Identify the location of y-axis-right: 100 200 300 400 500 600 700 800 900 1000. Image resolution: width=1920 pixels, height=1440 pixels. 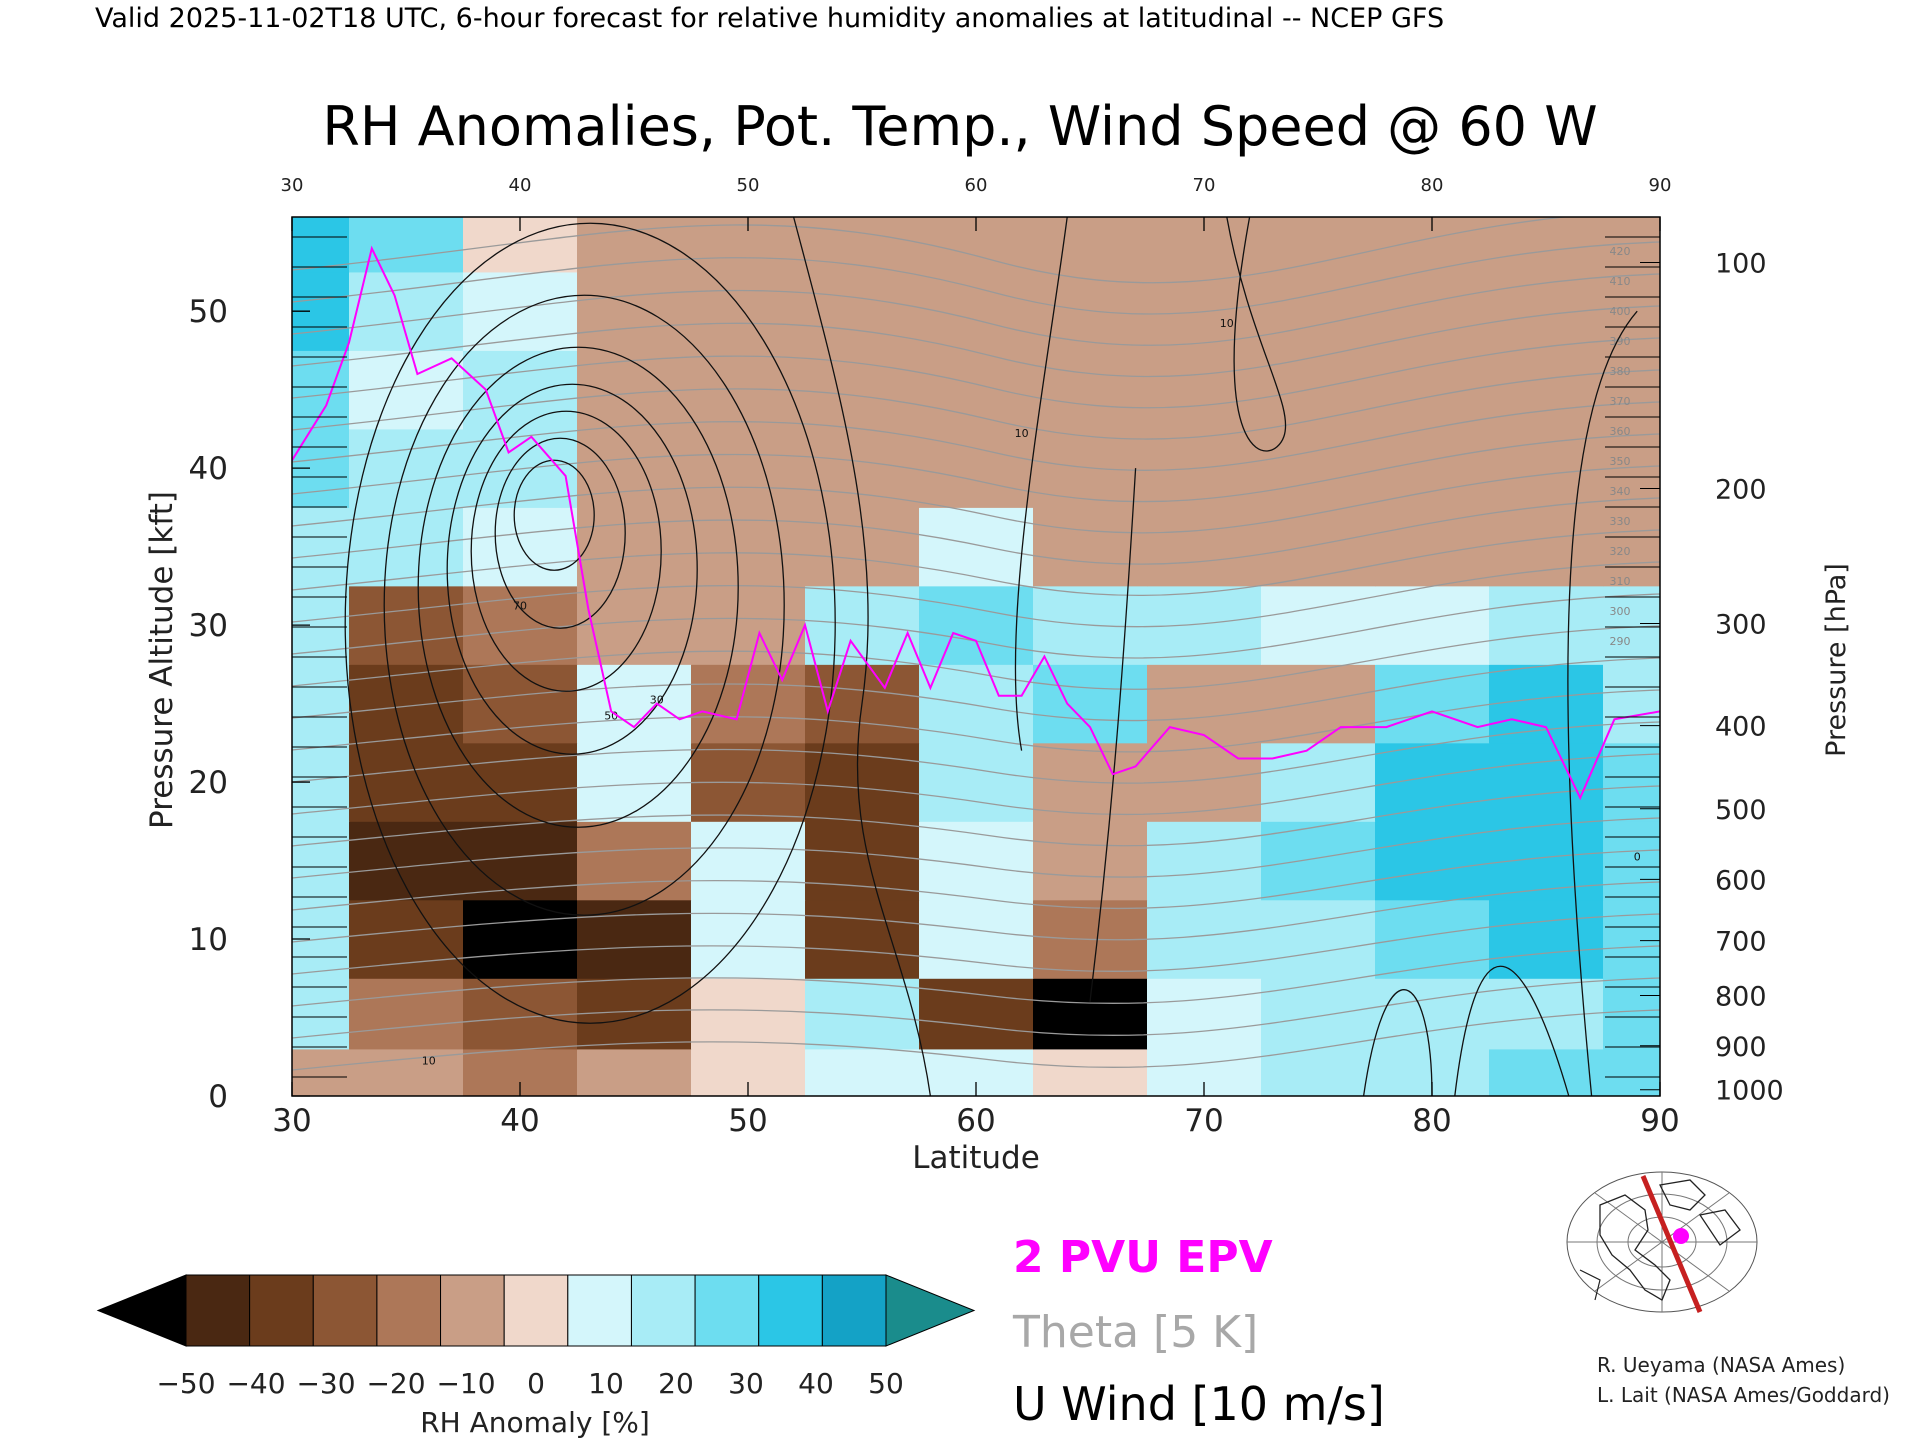
(1712, 678).